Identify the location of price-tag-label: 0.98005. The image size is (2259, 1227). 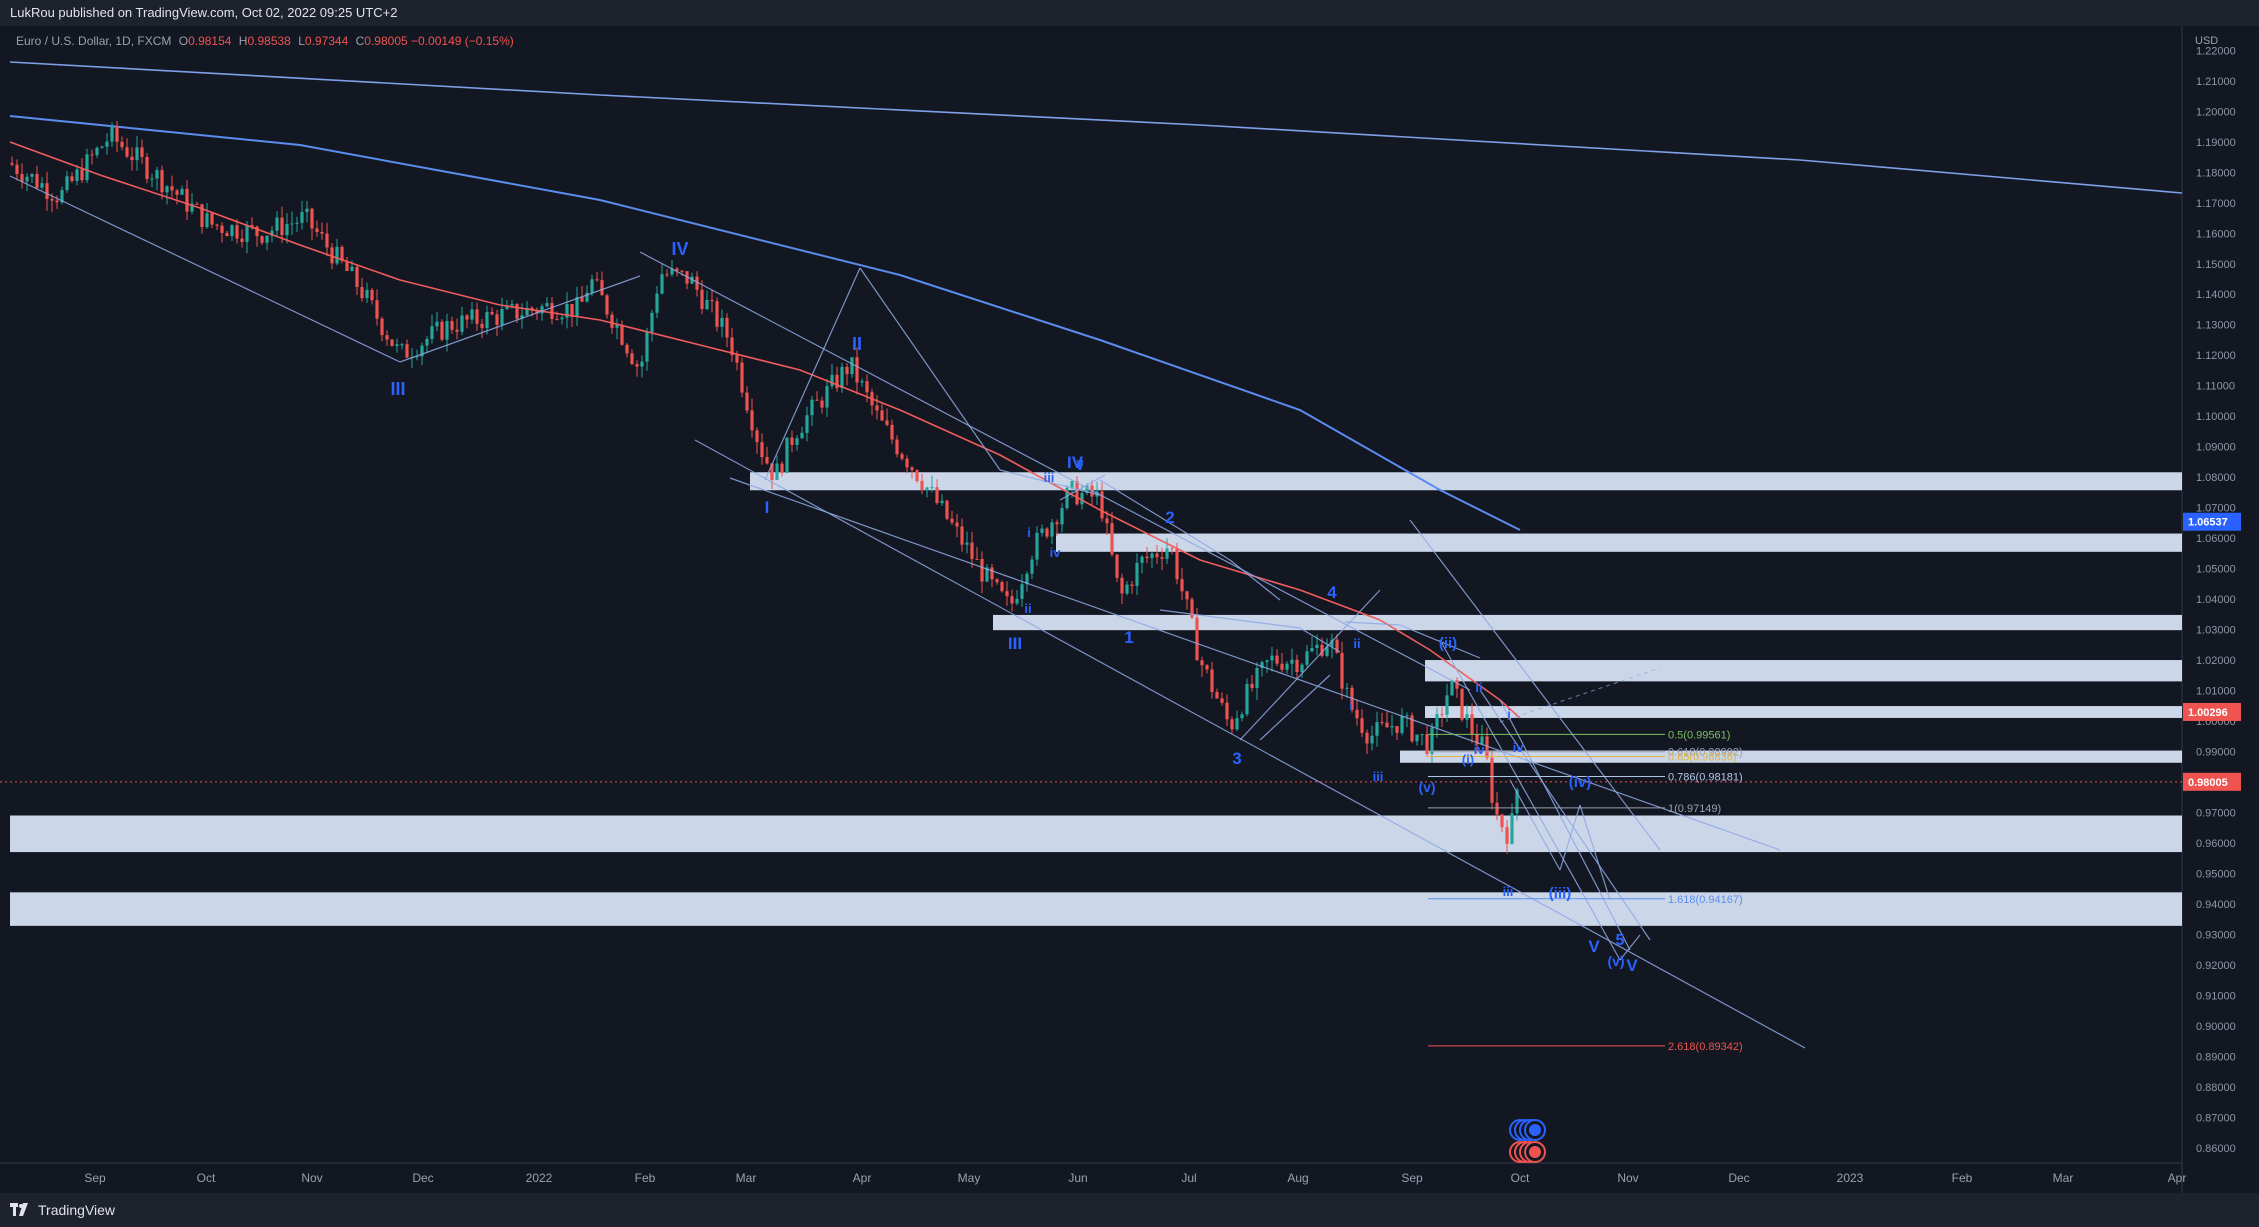
(2208, 783).